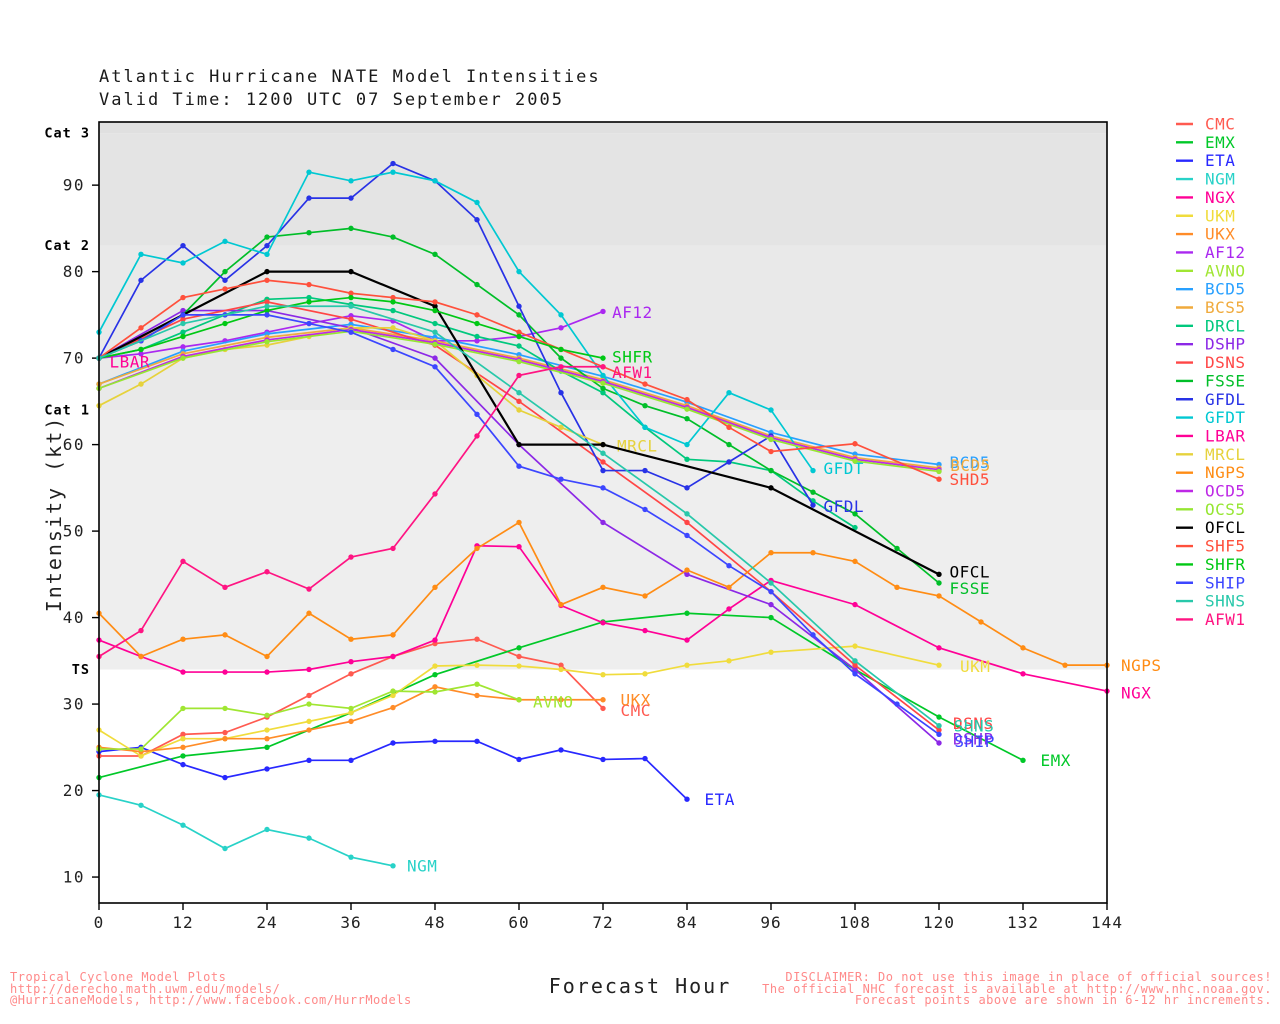 The width and height of the screenshot is (1280, 1024). Describe the element at coordinates (145, 988) in the screenshot. I see `footer-credit-line2: http://derecho.math.uwm.edu/models/` at that location.